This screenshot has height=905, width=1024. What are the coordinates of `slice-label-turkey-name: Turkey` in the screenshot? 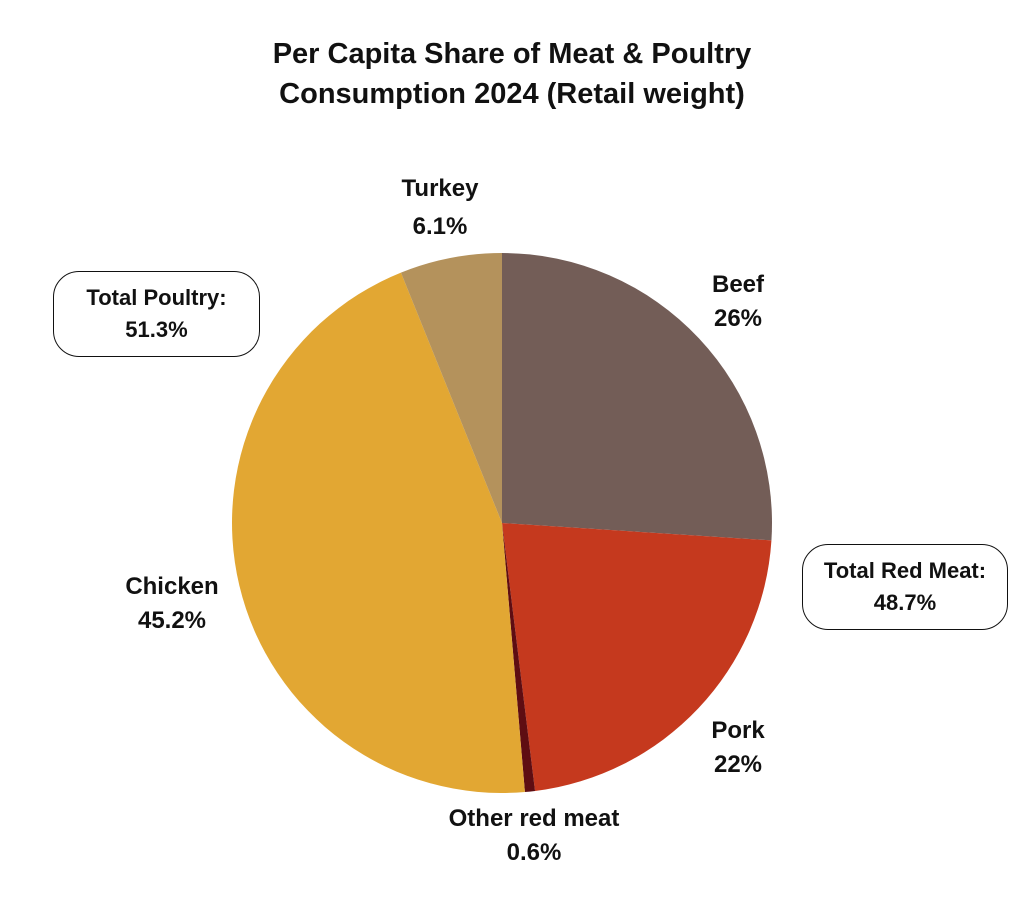 It's located at (440, 188).